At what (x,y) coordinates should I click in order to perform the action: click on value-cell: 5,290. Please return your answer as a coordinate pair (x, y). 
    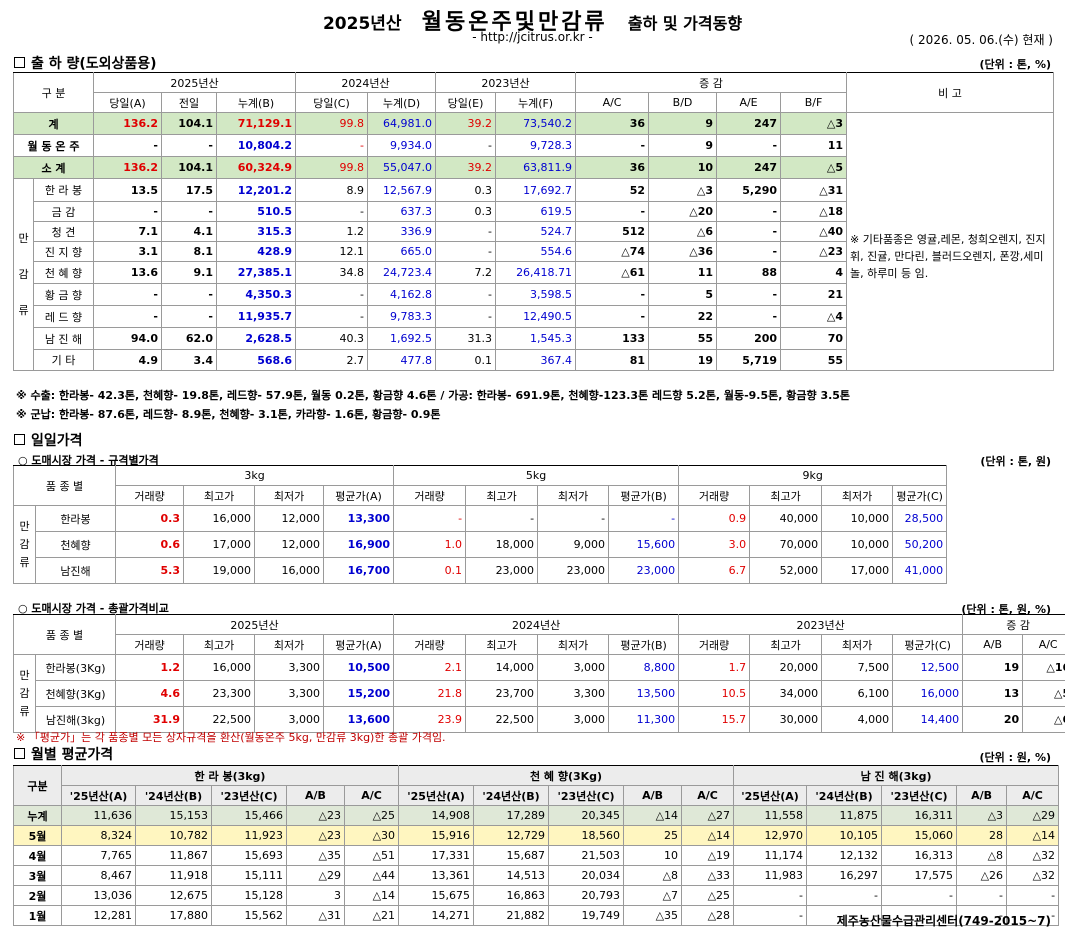
    Looking at the image, I should click on (749, 190).